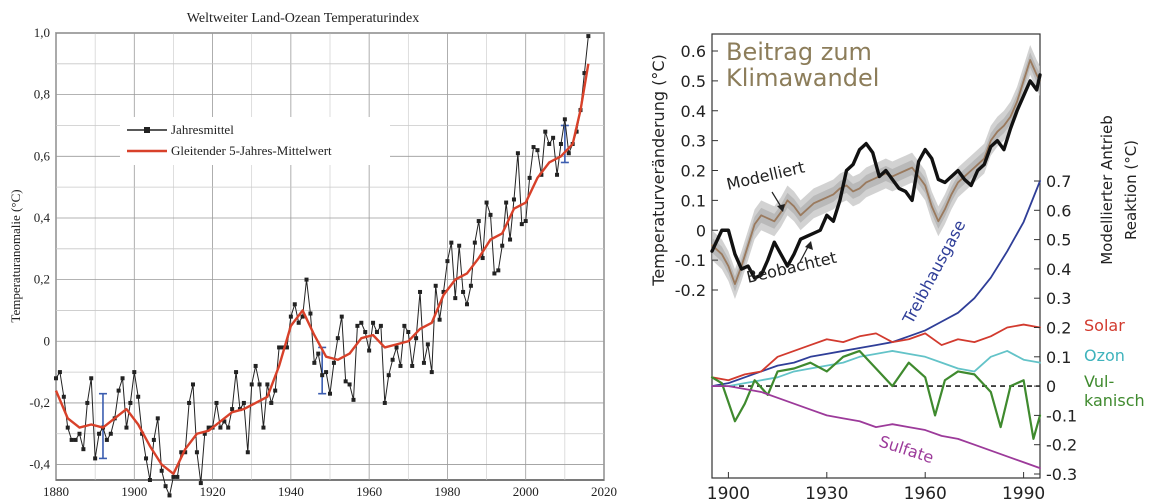  Describe the element at coordinates (224, 421) in the screenshot. I see `point-jahresmittel-1923` at that location.